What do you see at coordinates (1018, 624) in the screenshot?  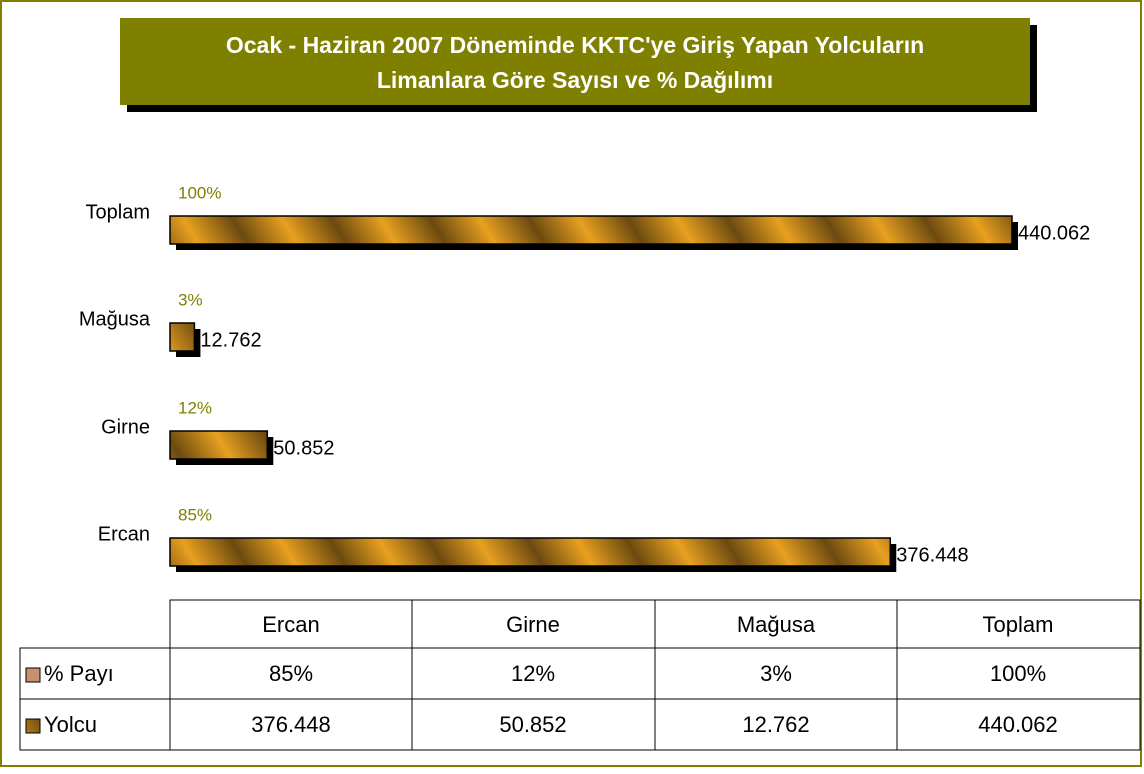 I see `table-header: Toplam` at bounding box center [1018, 624].